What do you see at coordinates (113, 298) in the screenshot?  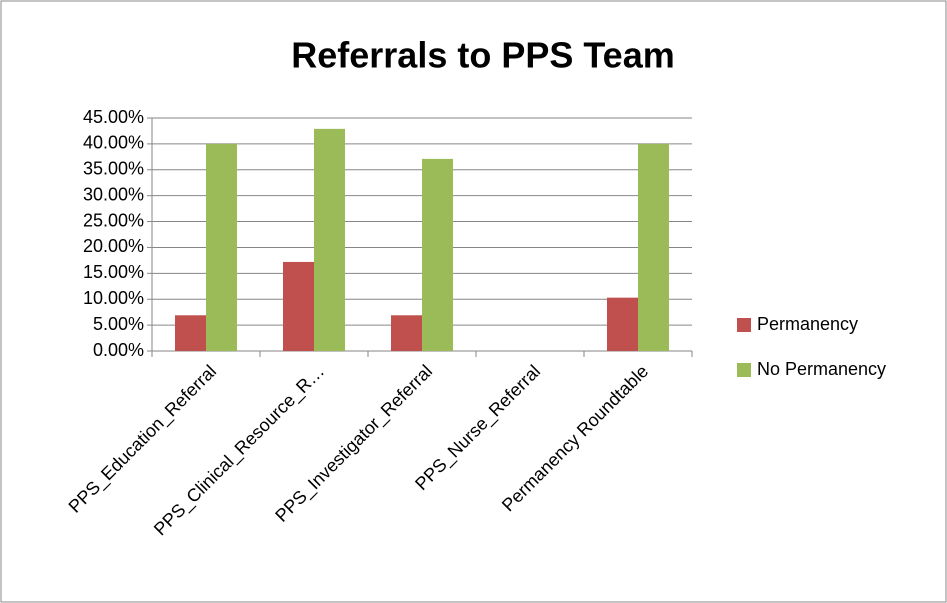 I see `y-tick-label: 10.00%` at bounding box center [113, 298].